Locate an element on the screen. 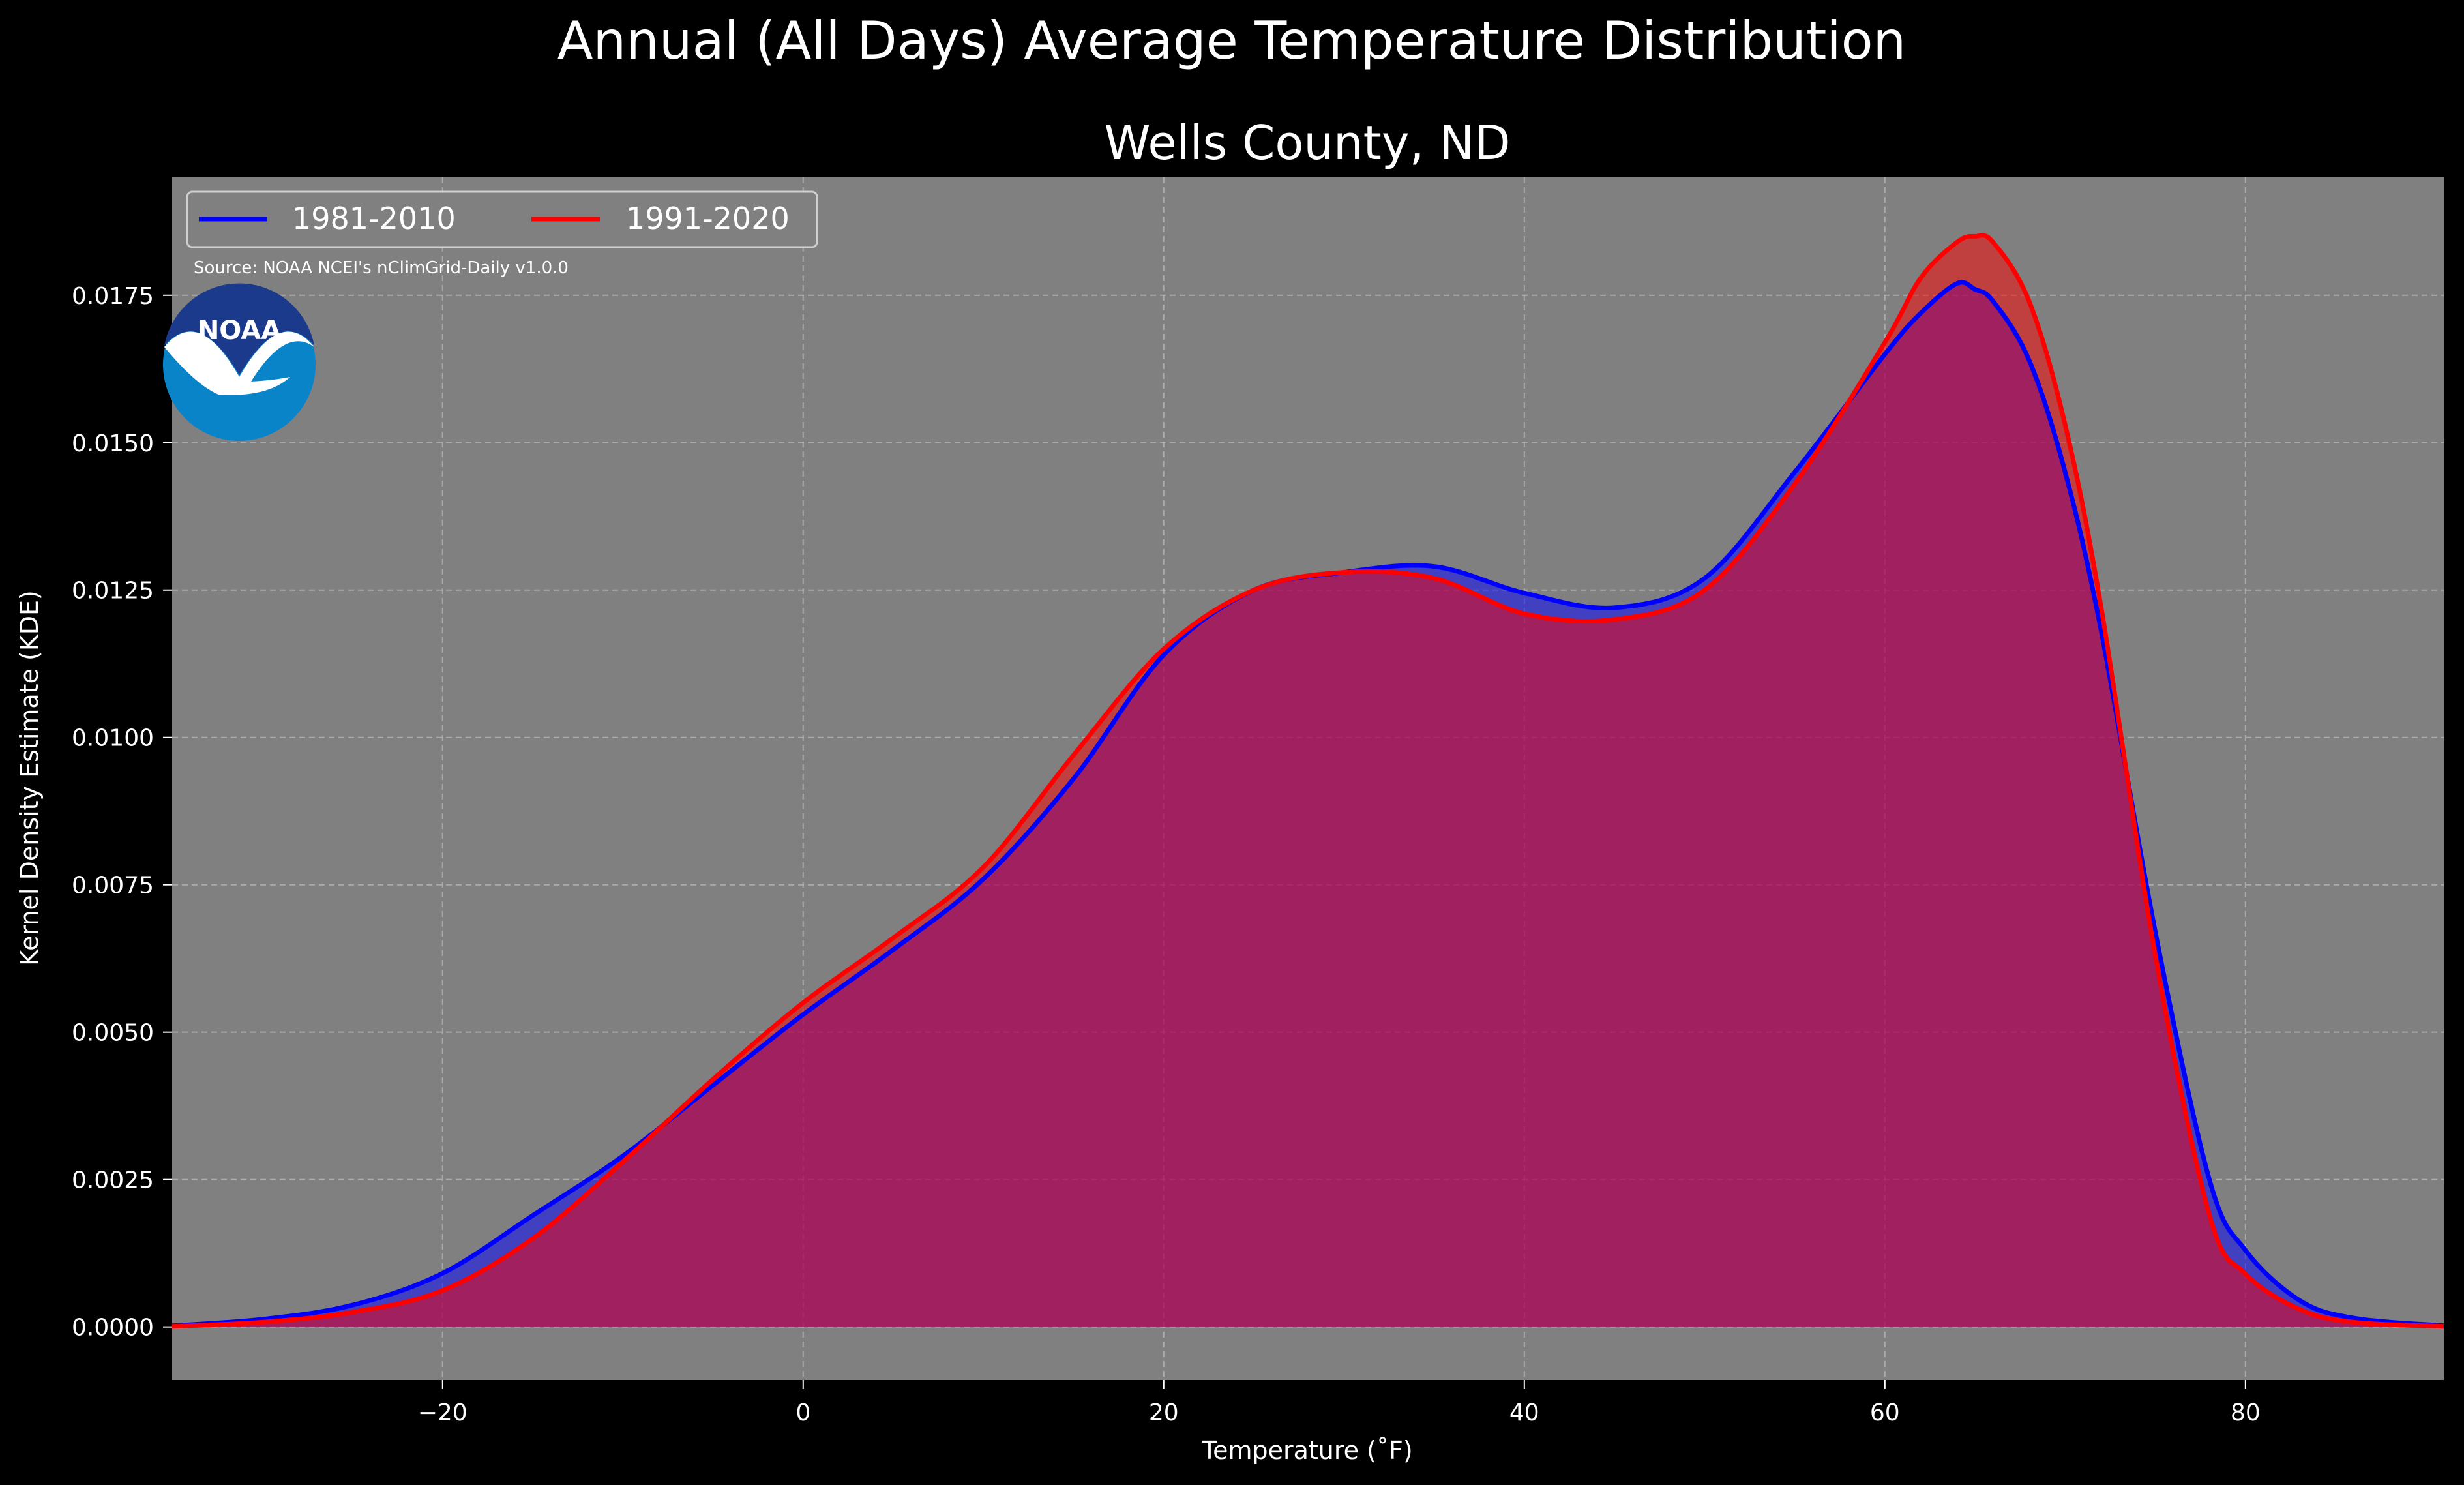  y-tick-label: 0.0125 is located at coordinates (113, 591).